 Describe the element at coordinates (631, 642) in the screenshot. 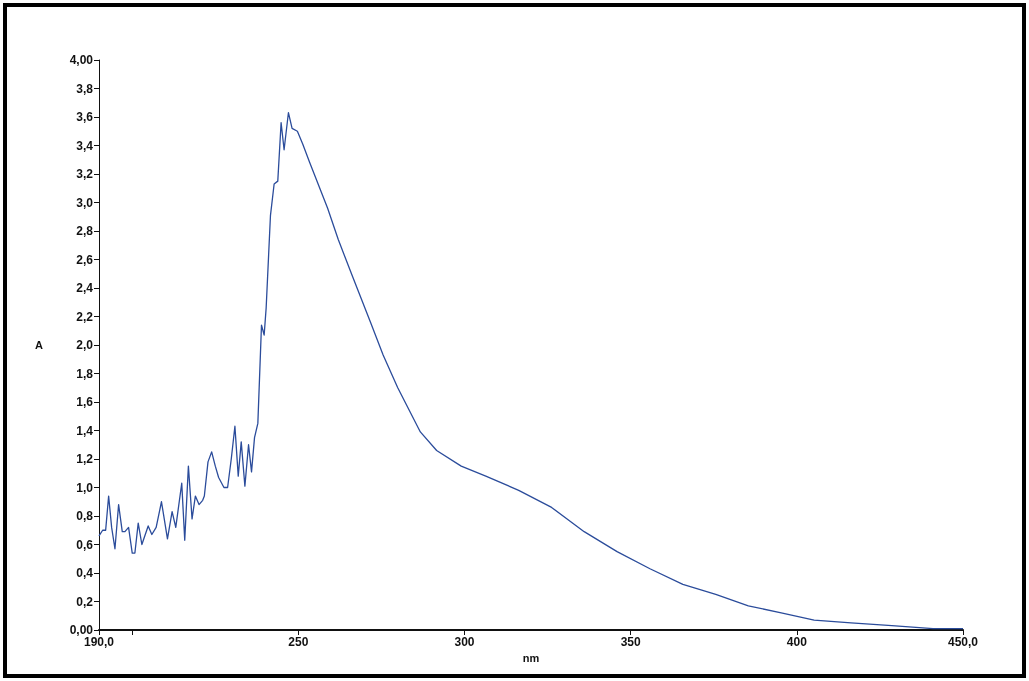

I see `x-tick-label: 350` at that location.